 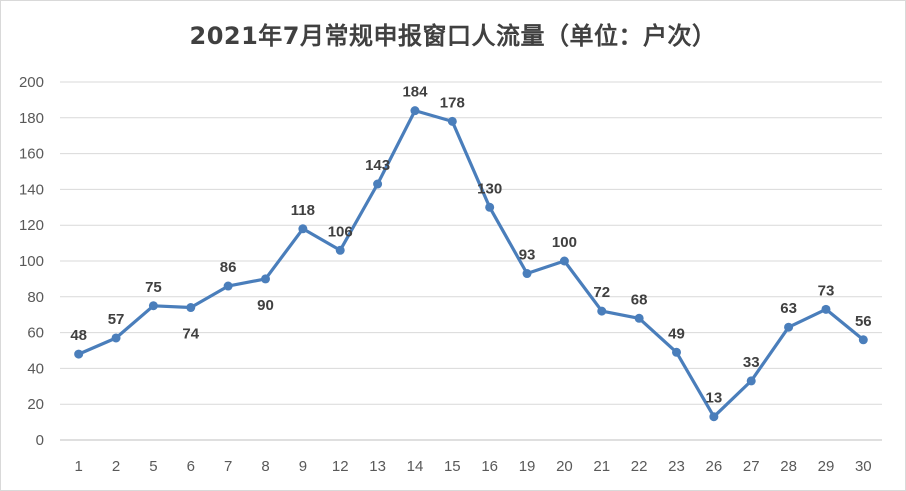 What do you see at coordinates (35, 368) in the screenshot?
I see `y-tick-label: 40` at bounding box center [35, 368].